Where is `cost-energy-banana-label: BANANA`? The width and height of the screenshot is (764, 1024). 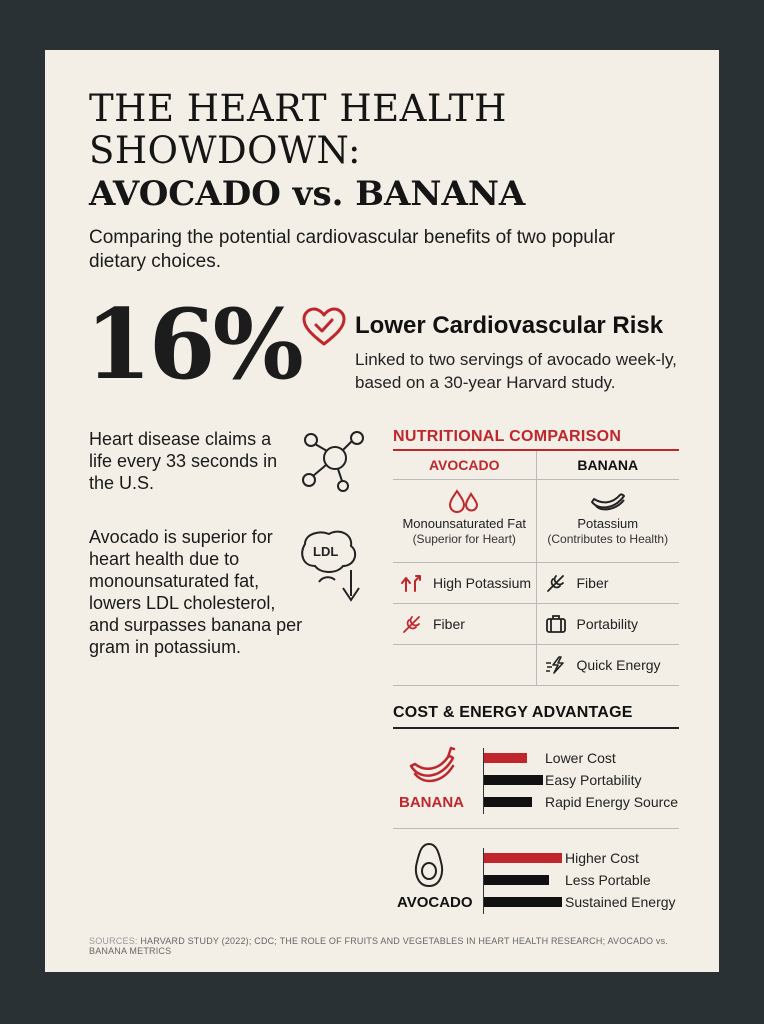 cost-energy-banana-label: BANANA is located at coordinates (431, 802).